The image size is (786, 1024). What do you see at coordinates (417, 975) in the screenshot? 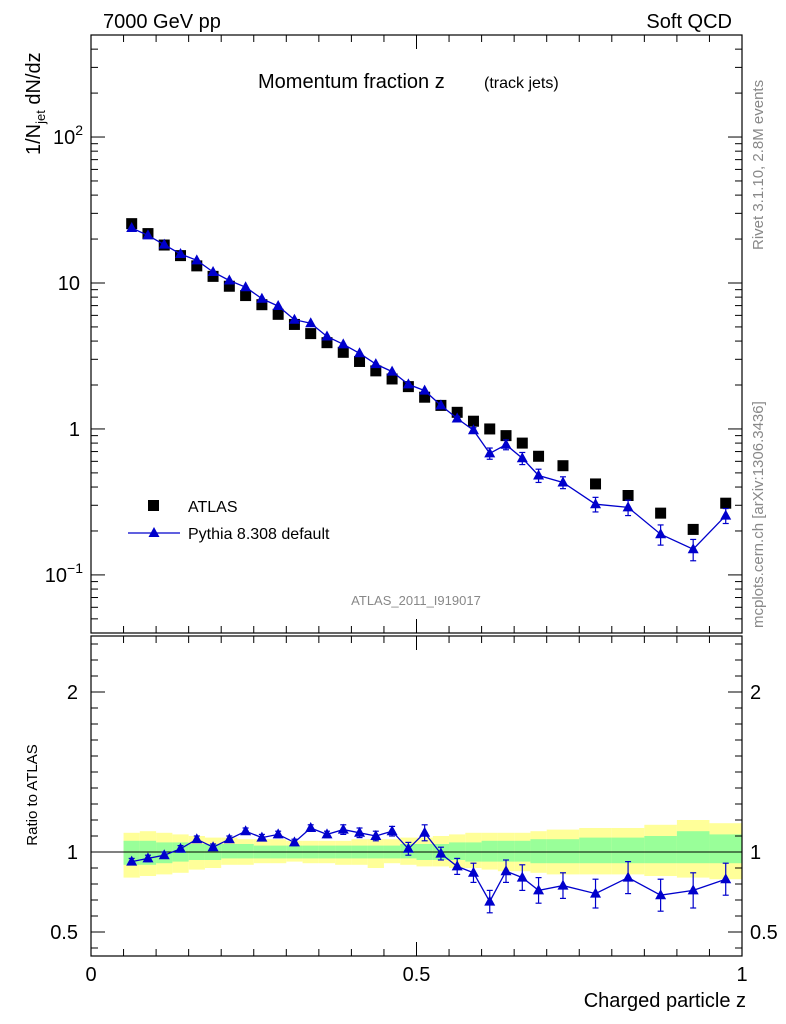
I see `x-tick-label: 0.5` at bounding box center [417, 975].